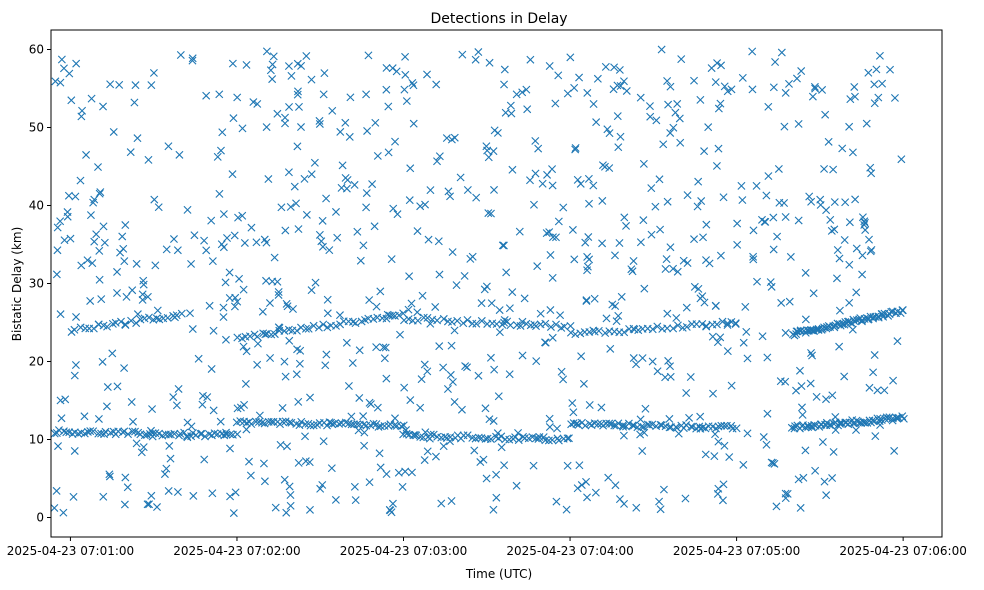  What do you see at coordinates (498, 19) in the screenshot?
I see `chart-title: Detections in Delay` at bounding box center [498, 19].